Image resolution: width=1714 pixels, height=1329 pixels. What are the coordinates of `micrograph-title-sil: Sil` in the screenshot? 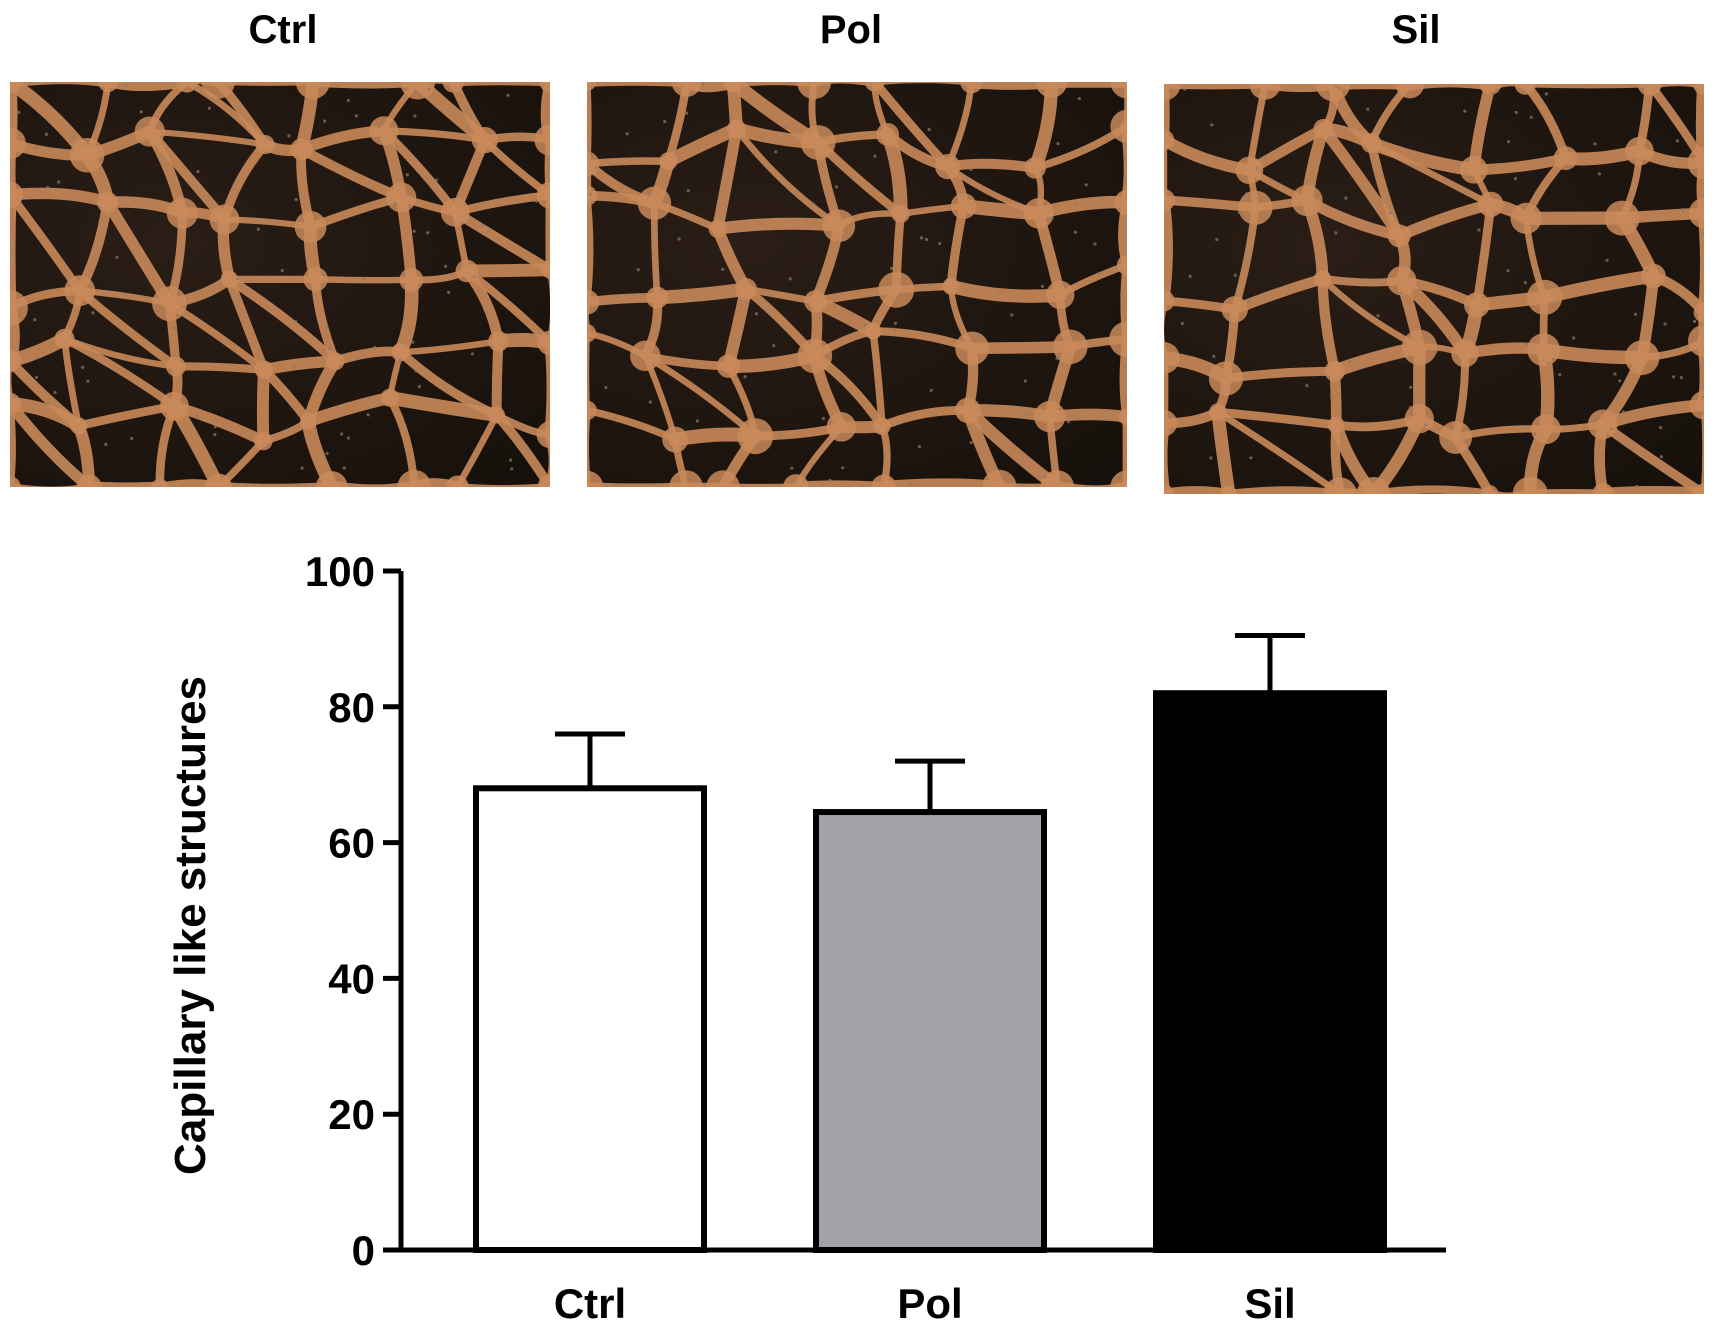 It's located at (1416, 30).